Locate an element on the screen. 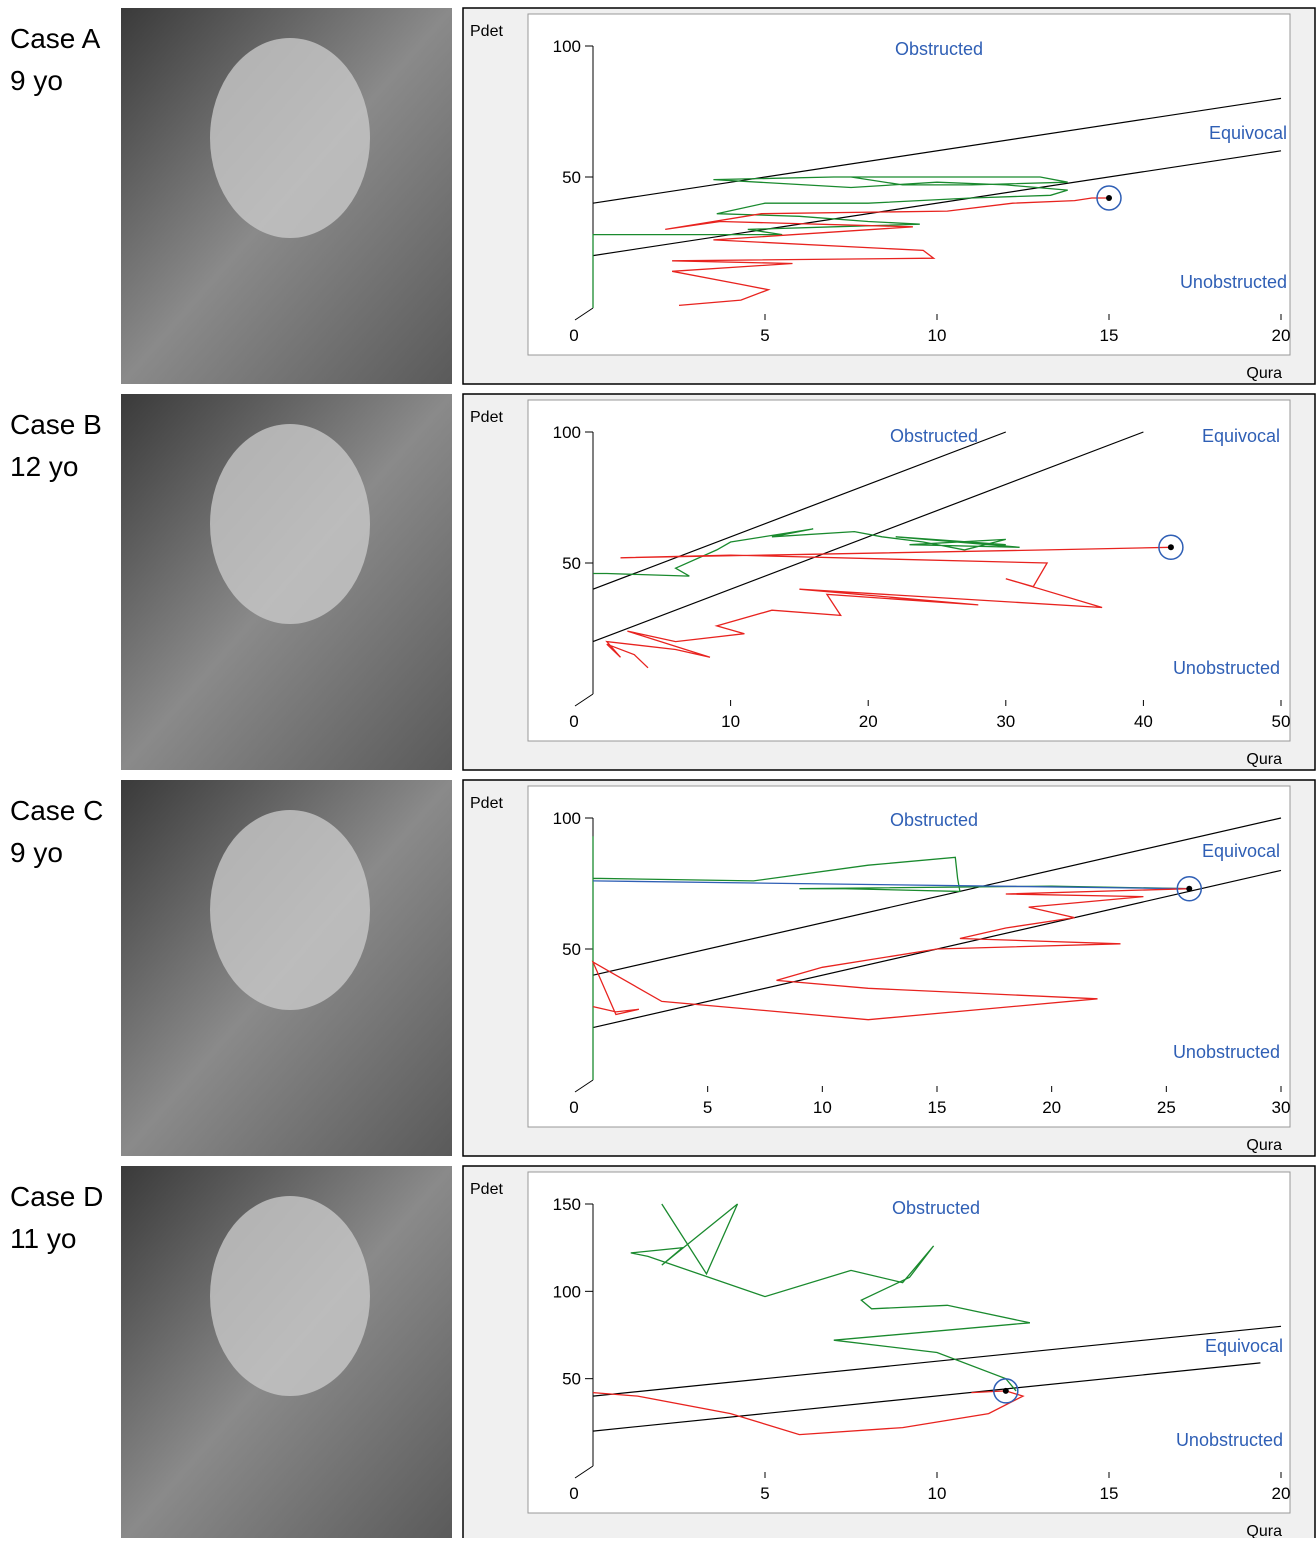 The width and height of the screenshot is (1316, 1543). case-age: 11 yo is located at coordinates (43, 1238).